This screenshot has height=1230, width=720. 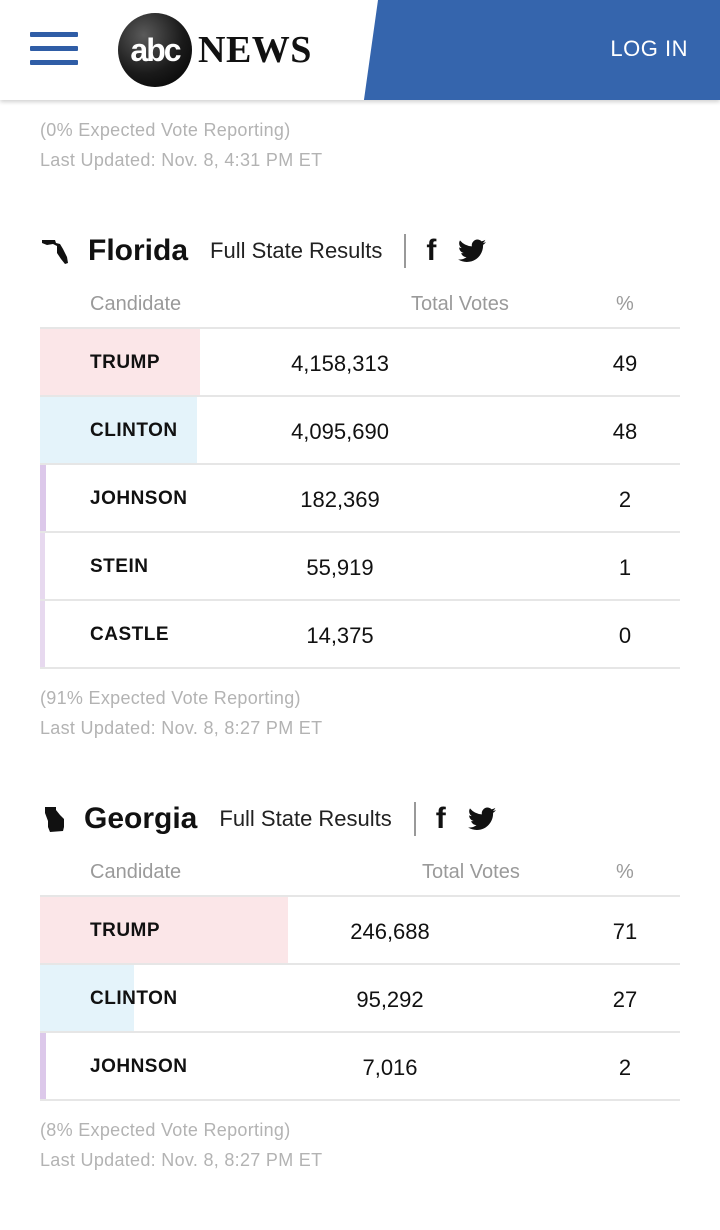 I want to click on state-header-florida: Florida Full State Results f, so click(x=263, y=251).